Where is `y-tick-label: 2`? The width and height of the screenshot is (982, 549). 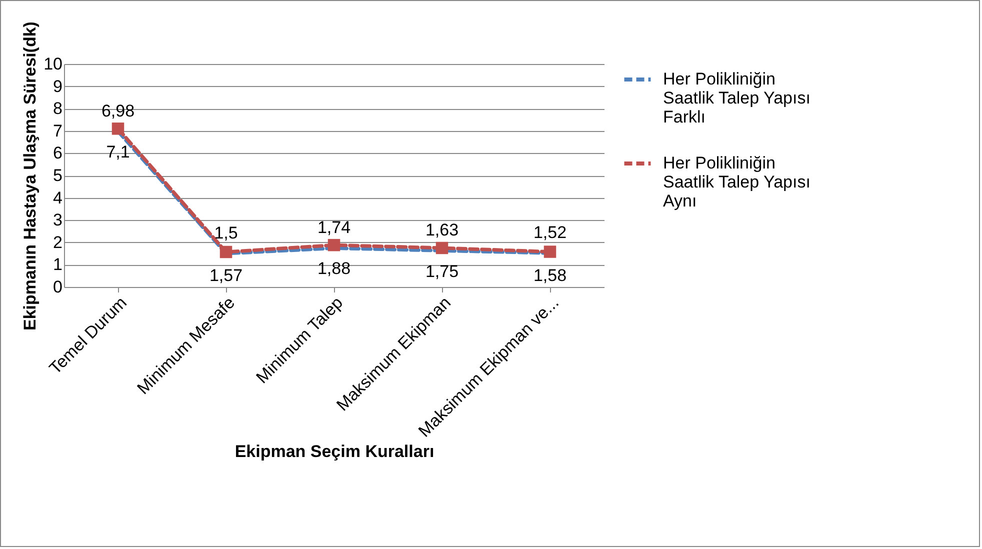 y-tick-label: 2 is located at coordinates (57, 242).